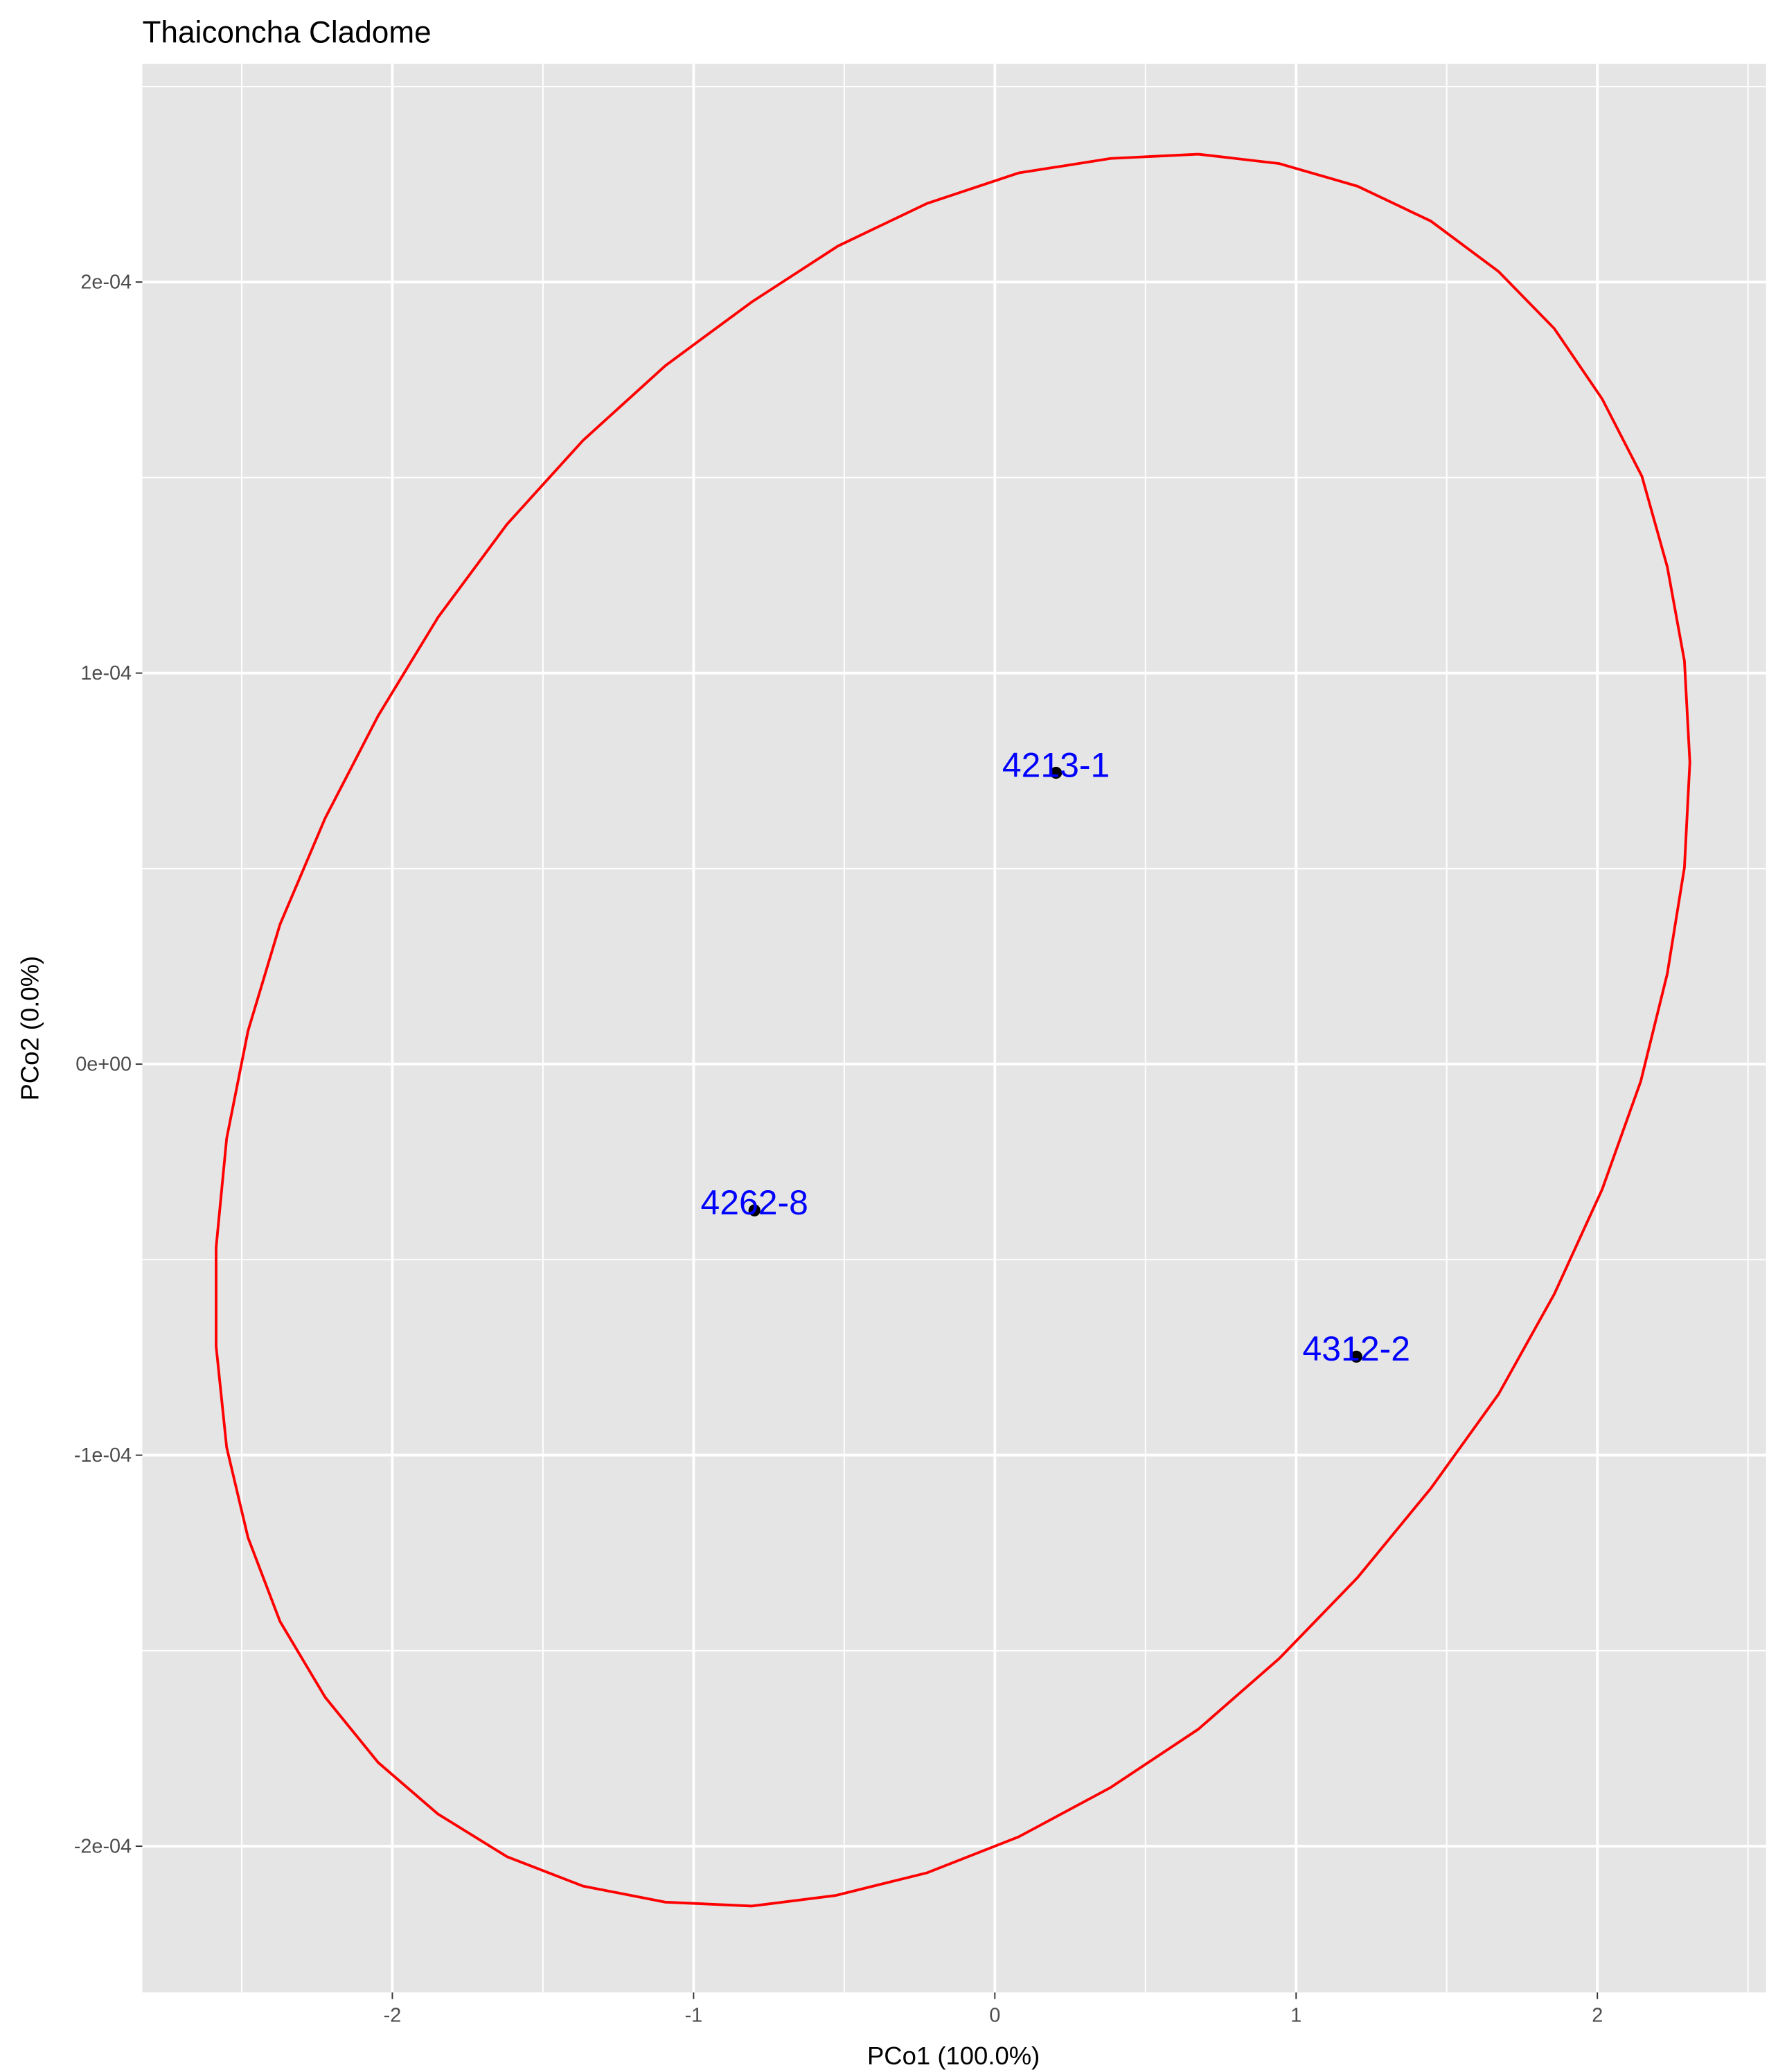  What do you see at coordinates (1356, 1348) in the screenshot?
I see `point-label: 4312-2` at bounding box center [1356, 1348].